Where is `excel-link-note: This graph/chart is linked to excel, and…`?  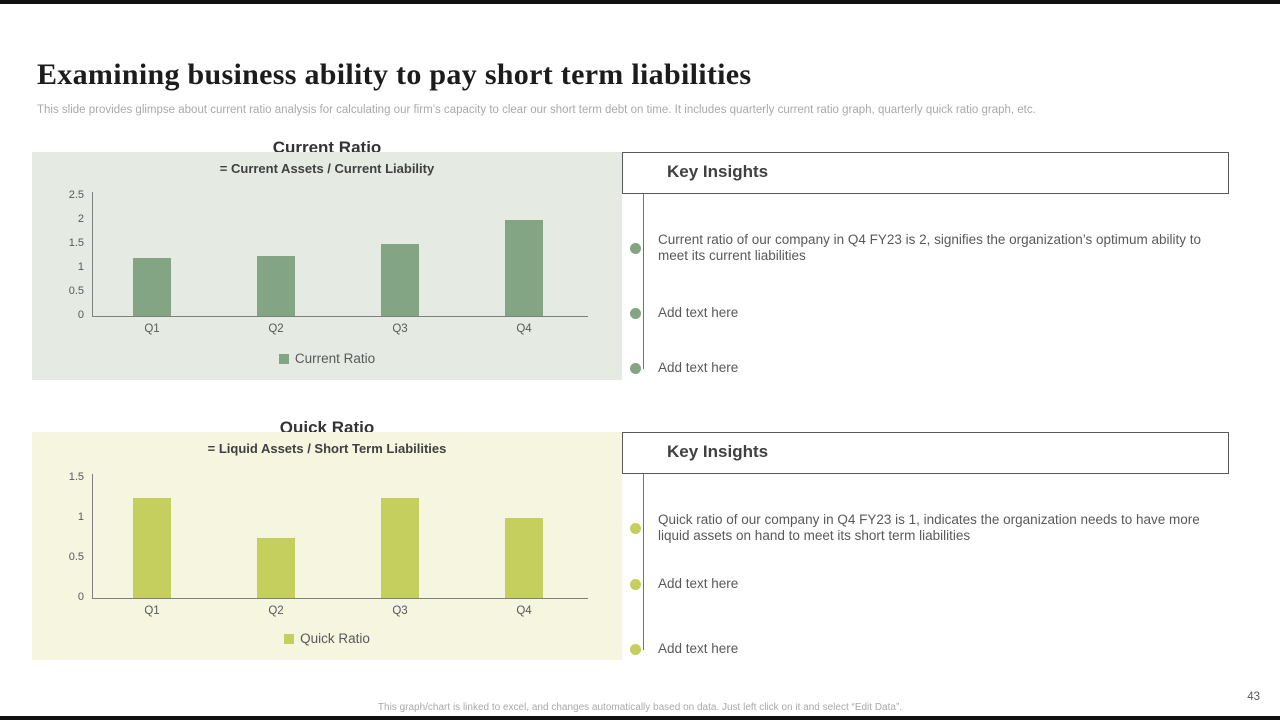
excel-link-note: This graph/chart is linked to excel, and… is located at coordinates (640, 707).